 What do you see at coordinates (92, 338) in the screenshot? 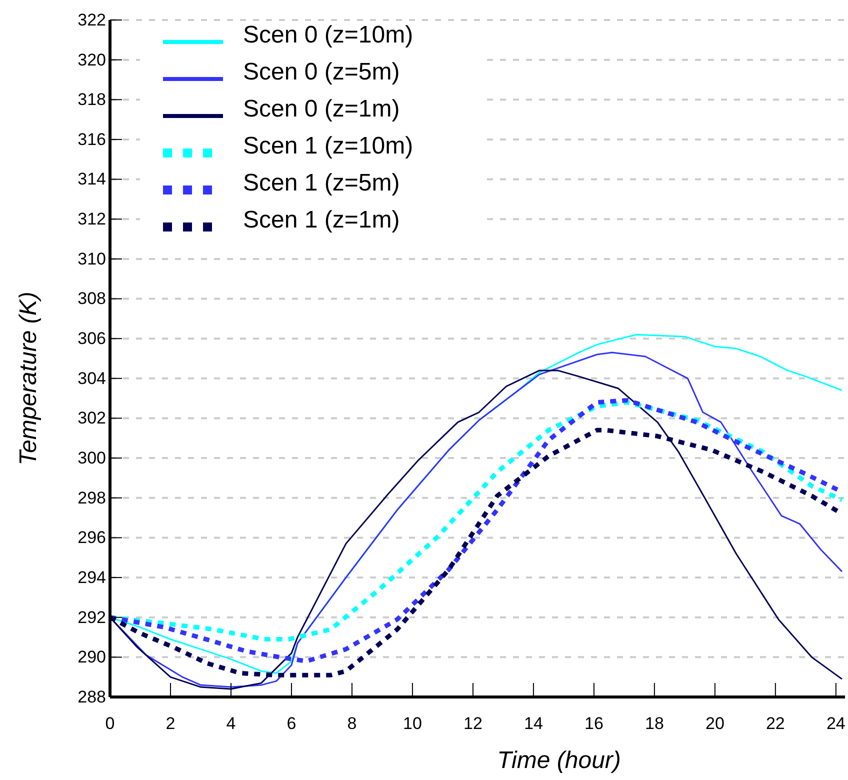
I see `y-tick-label: 306` at bounding box center [92, 338].